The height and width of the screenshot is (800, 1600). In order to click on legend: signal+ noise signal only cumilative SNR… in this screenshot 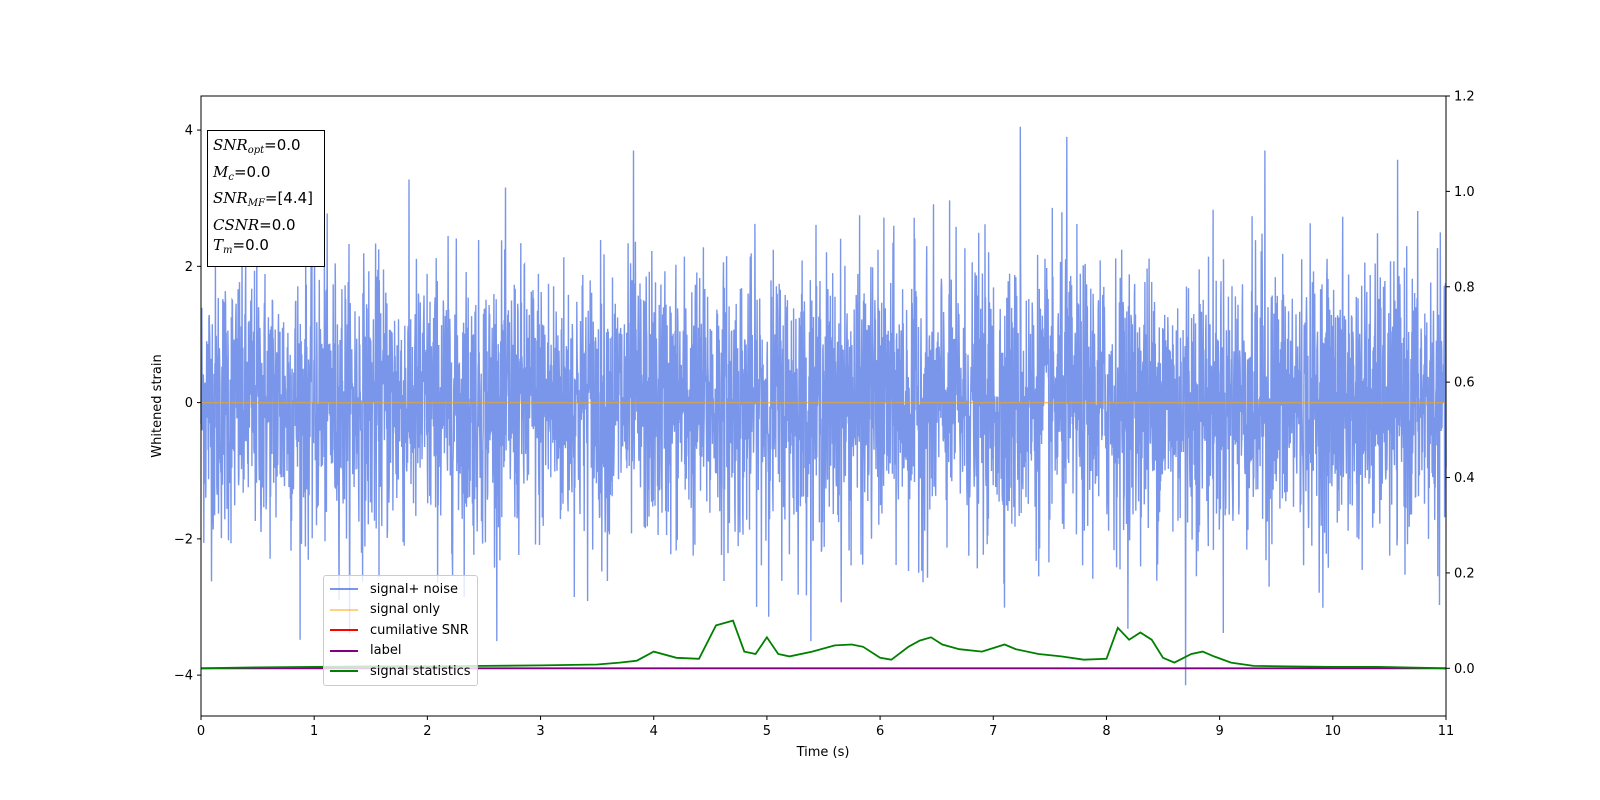, I will do `click(400, 630)`.